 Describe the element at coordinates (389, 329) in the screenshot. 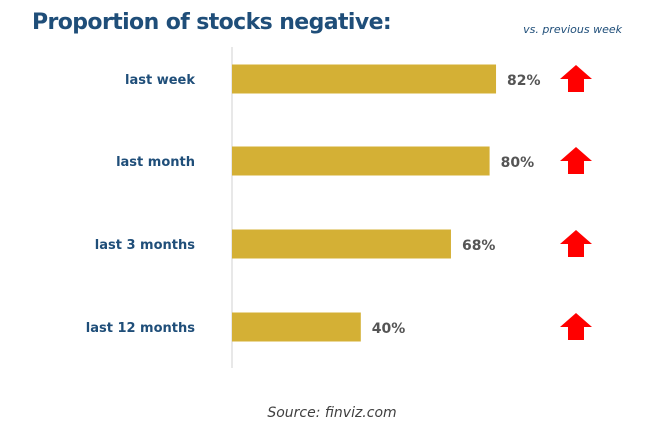

I see `value-label: 40%` at that location.